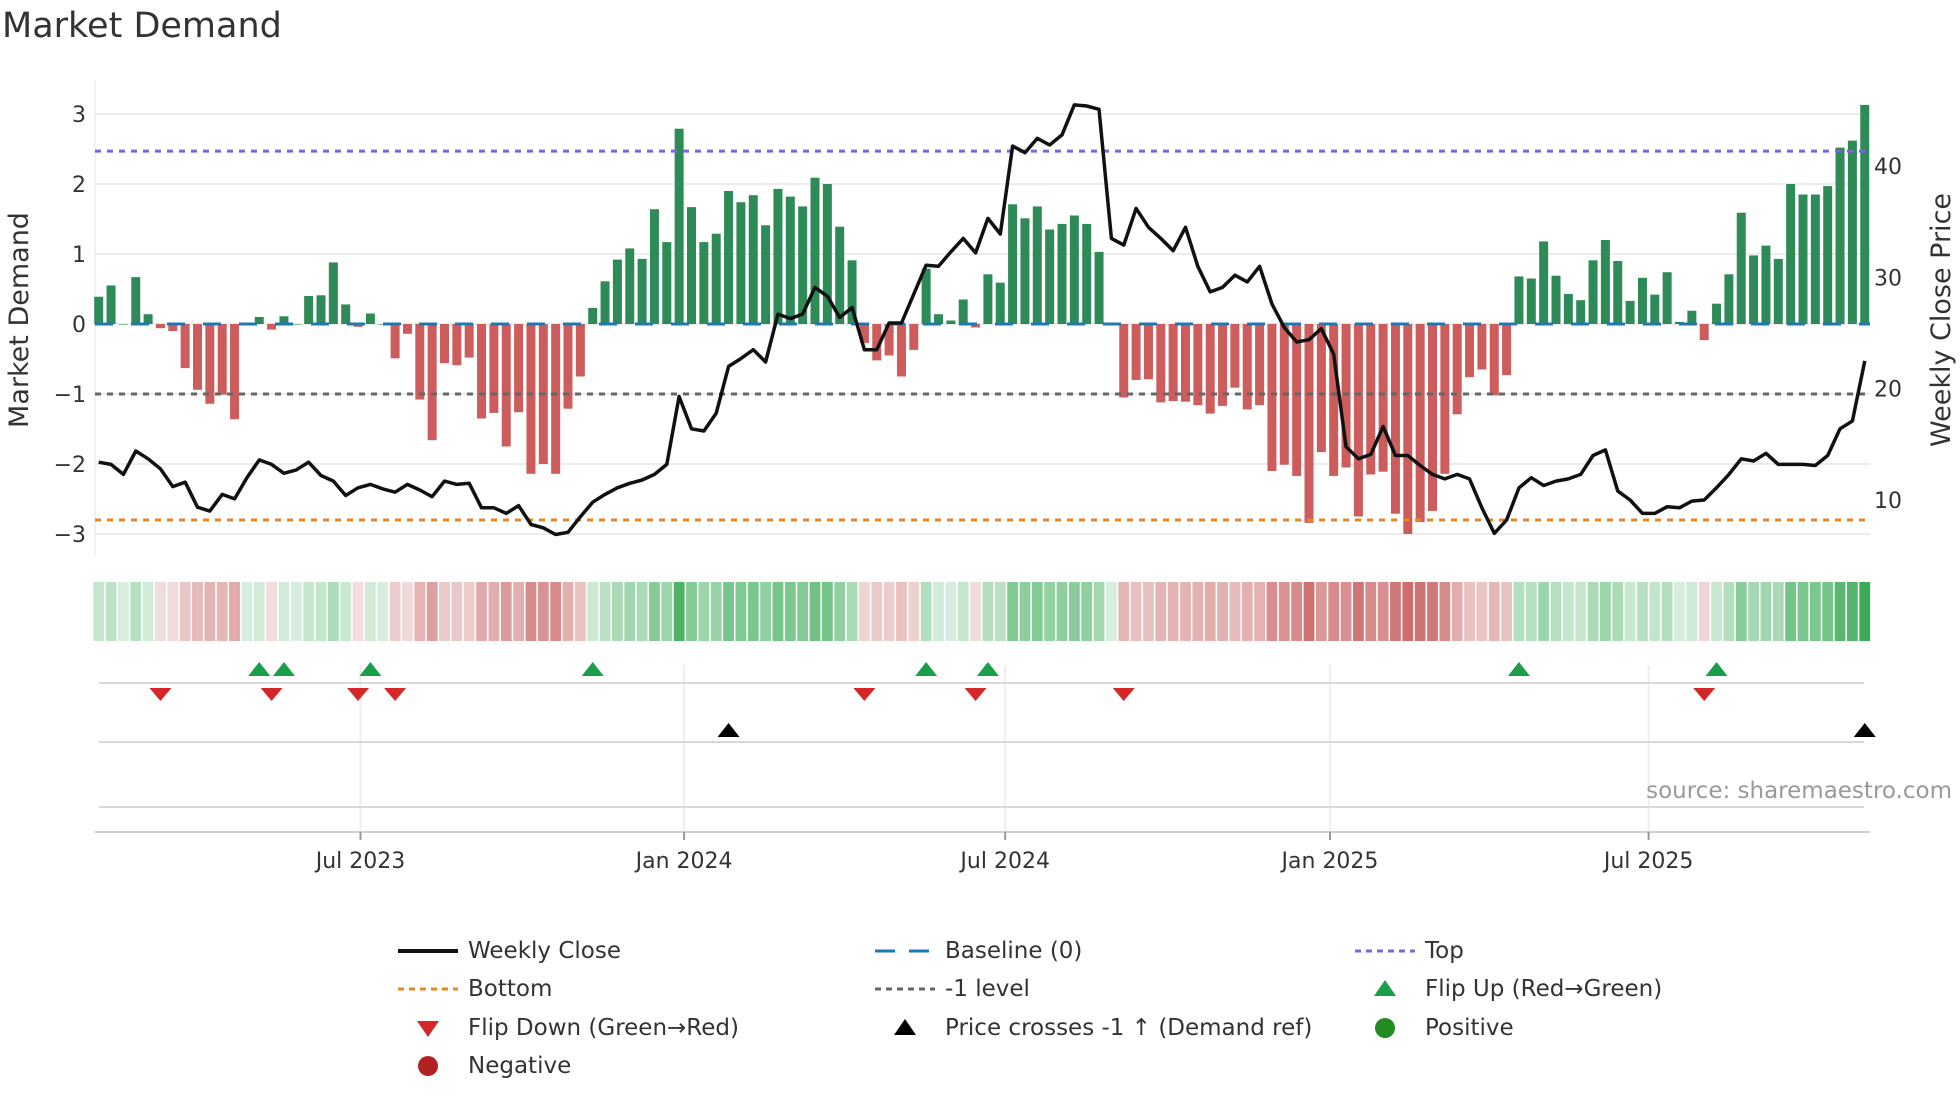 The image size is (1960, 1102). I want to click on x-tick-label: Jul 2023, so click(360, 861).